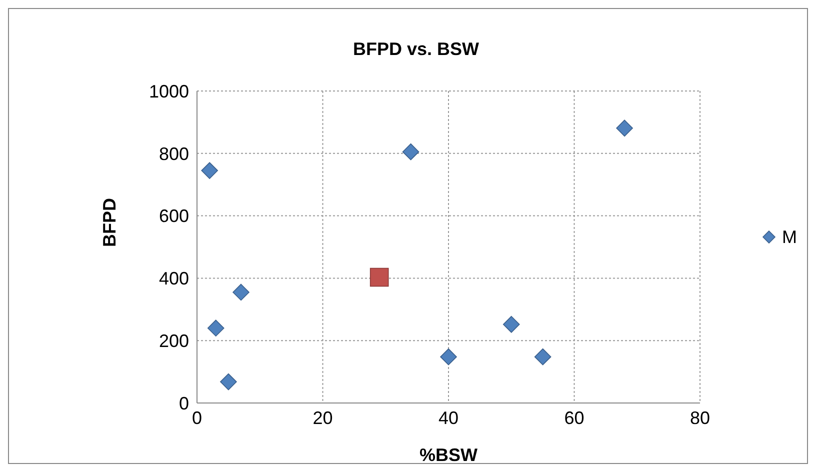 The width and height of the screenshot is (816, 472). What do you see at coordinates (448, 418) in the screenshot?
I see `x-tick-label: 40` at bounding box center [448, 418].